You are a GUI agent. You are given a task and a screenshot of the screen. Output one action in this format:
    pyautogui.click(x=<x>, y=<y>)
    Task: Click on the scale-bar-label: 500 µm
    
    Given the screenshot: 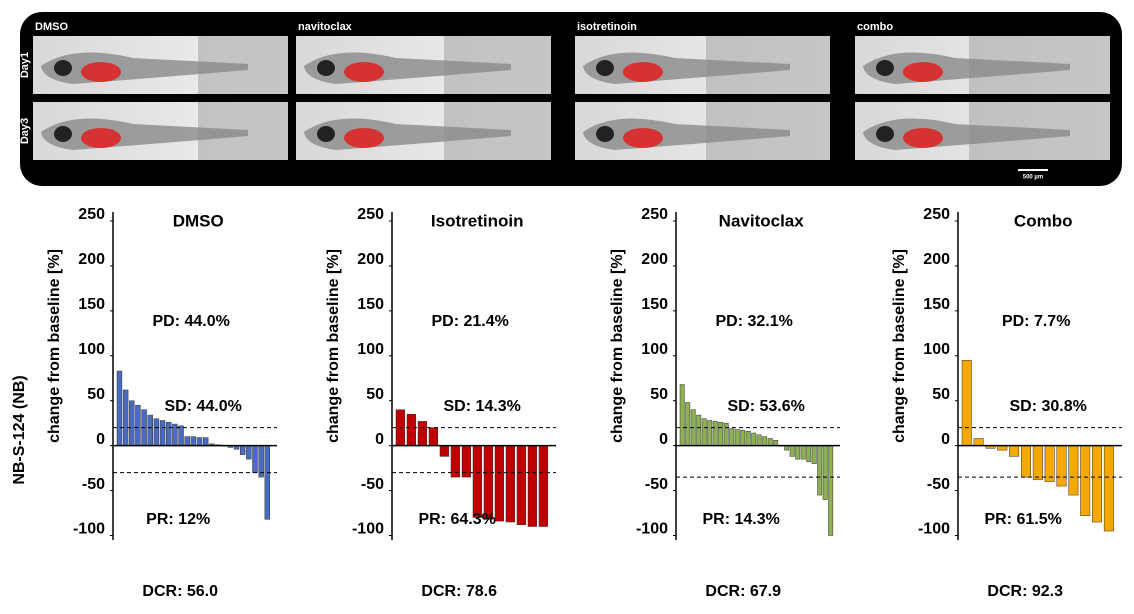 What is the action you would take?
    pyautogui.click(x=1033, y=178)
    